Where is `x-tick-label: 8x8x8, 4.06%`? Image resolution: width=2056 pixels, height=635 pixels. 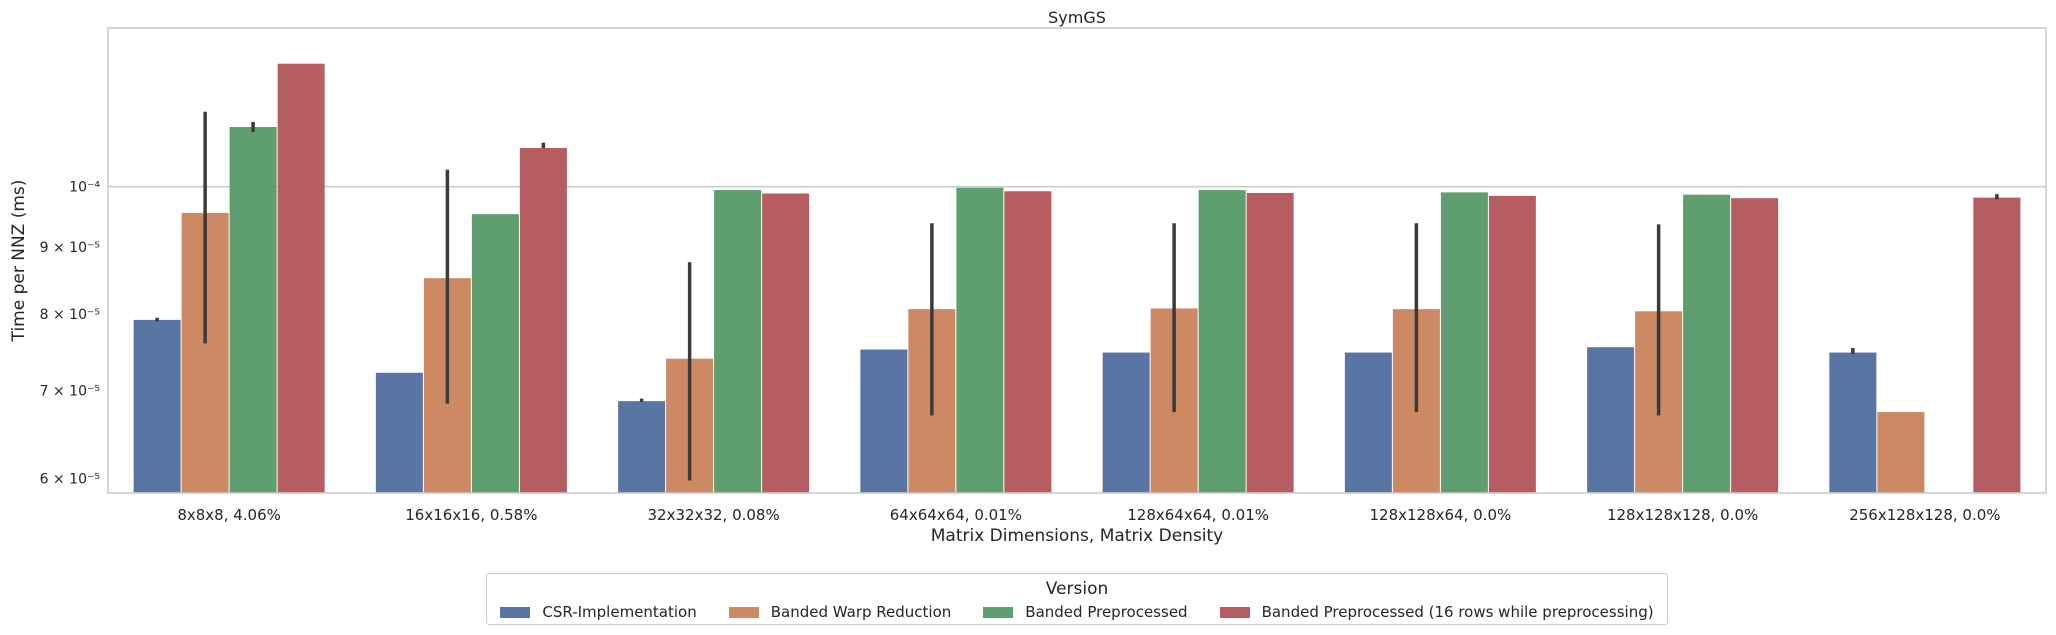 x-tick-label: 8x8x8, 4.06% is located at coordinates (229, 515).